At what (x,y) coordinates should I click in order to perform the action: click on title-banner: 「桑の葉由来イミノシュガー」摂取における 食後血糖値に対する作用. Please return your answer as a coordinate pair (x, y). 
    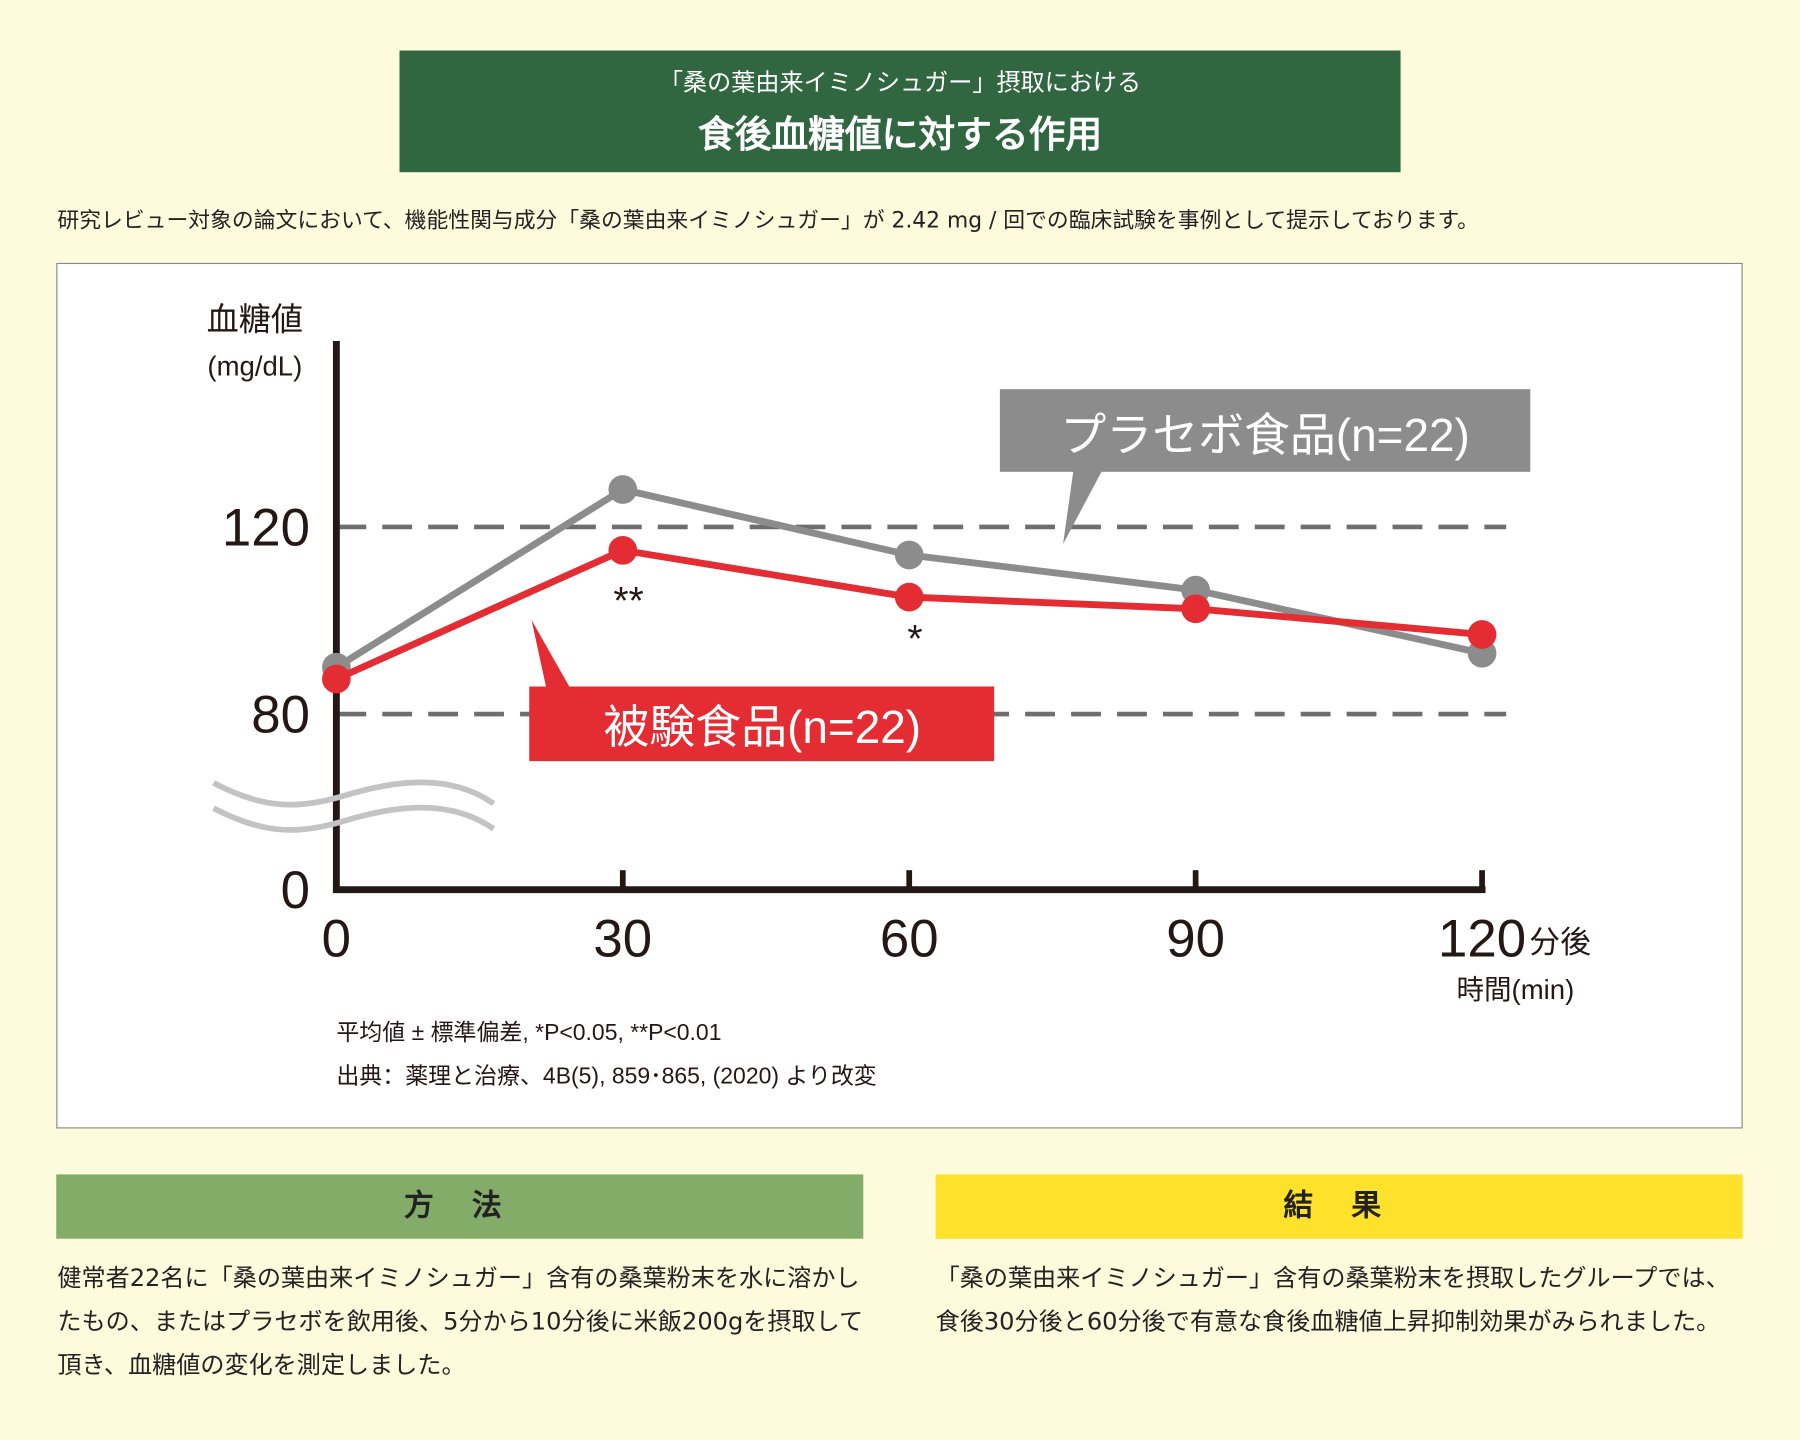
    Looking at the image, I should click on (900, 111).